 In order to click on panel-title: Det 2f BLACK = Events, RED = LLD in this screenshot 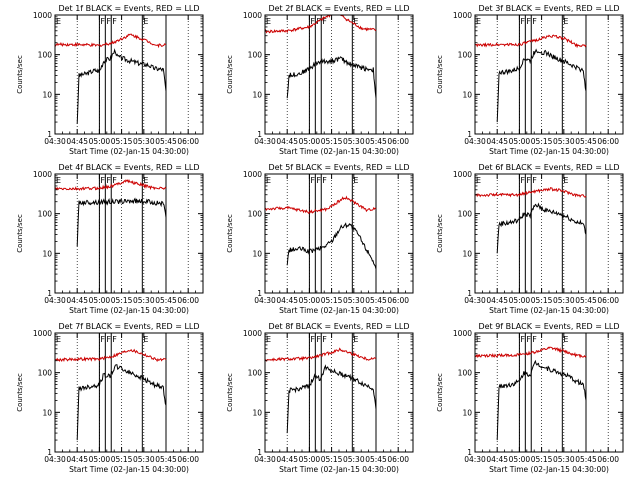, I will do `click(338, 8)`.